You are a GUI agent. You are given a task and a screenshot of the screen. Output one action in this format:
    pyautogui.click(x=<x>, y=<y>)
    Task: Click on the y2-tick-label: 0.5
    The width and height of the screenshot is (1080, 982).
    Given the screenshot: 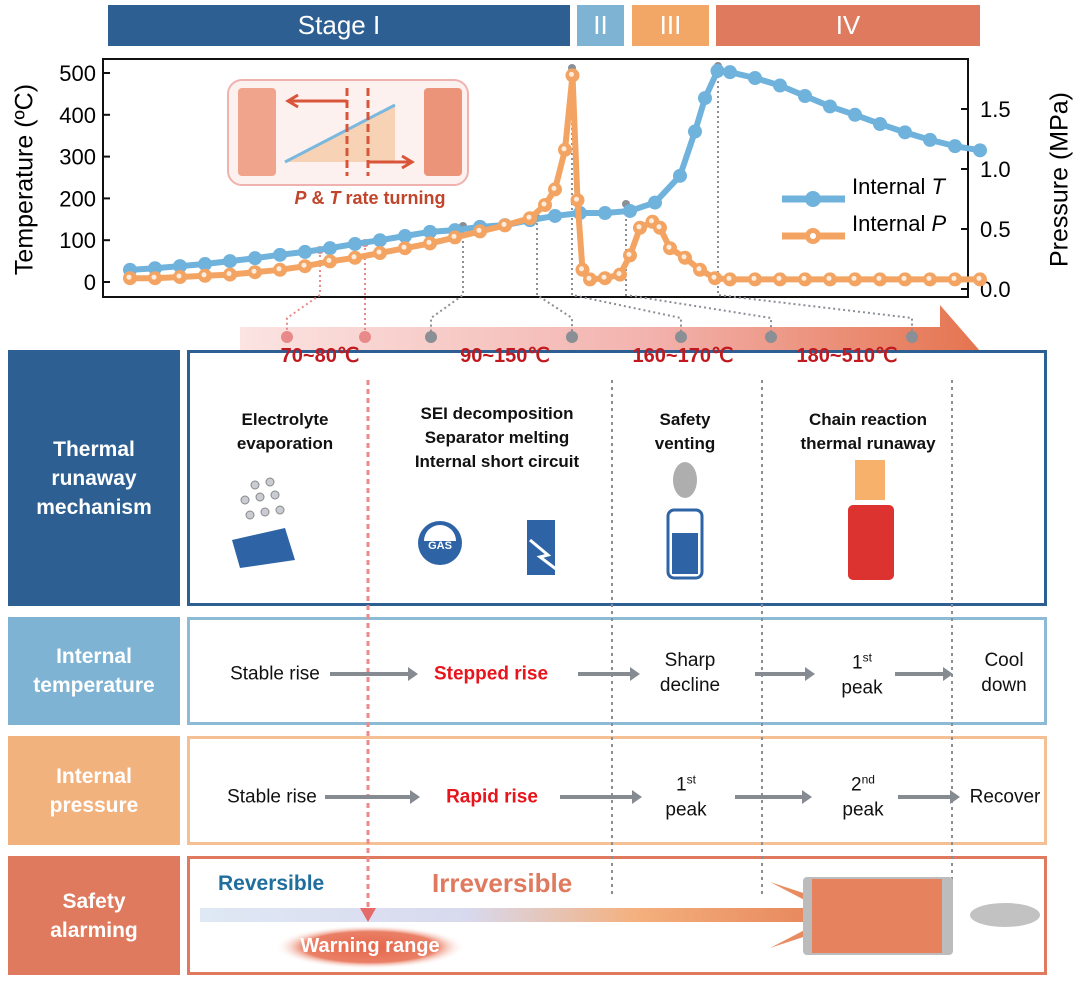 What is the action you would take?
    pyautogui.click(x=995, y=229)
    